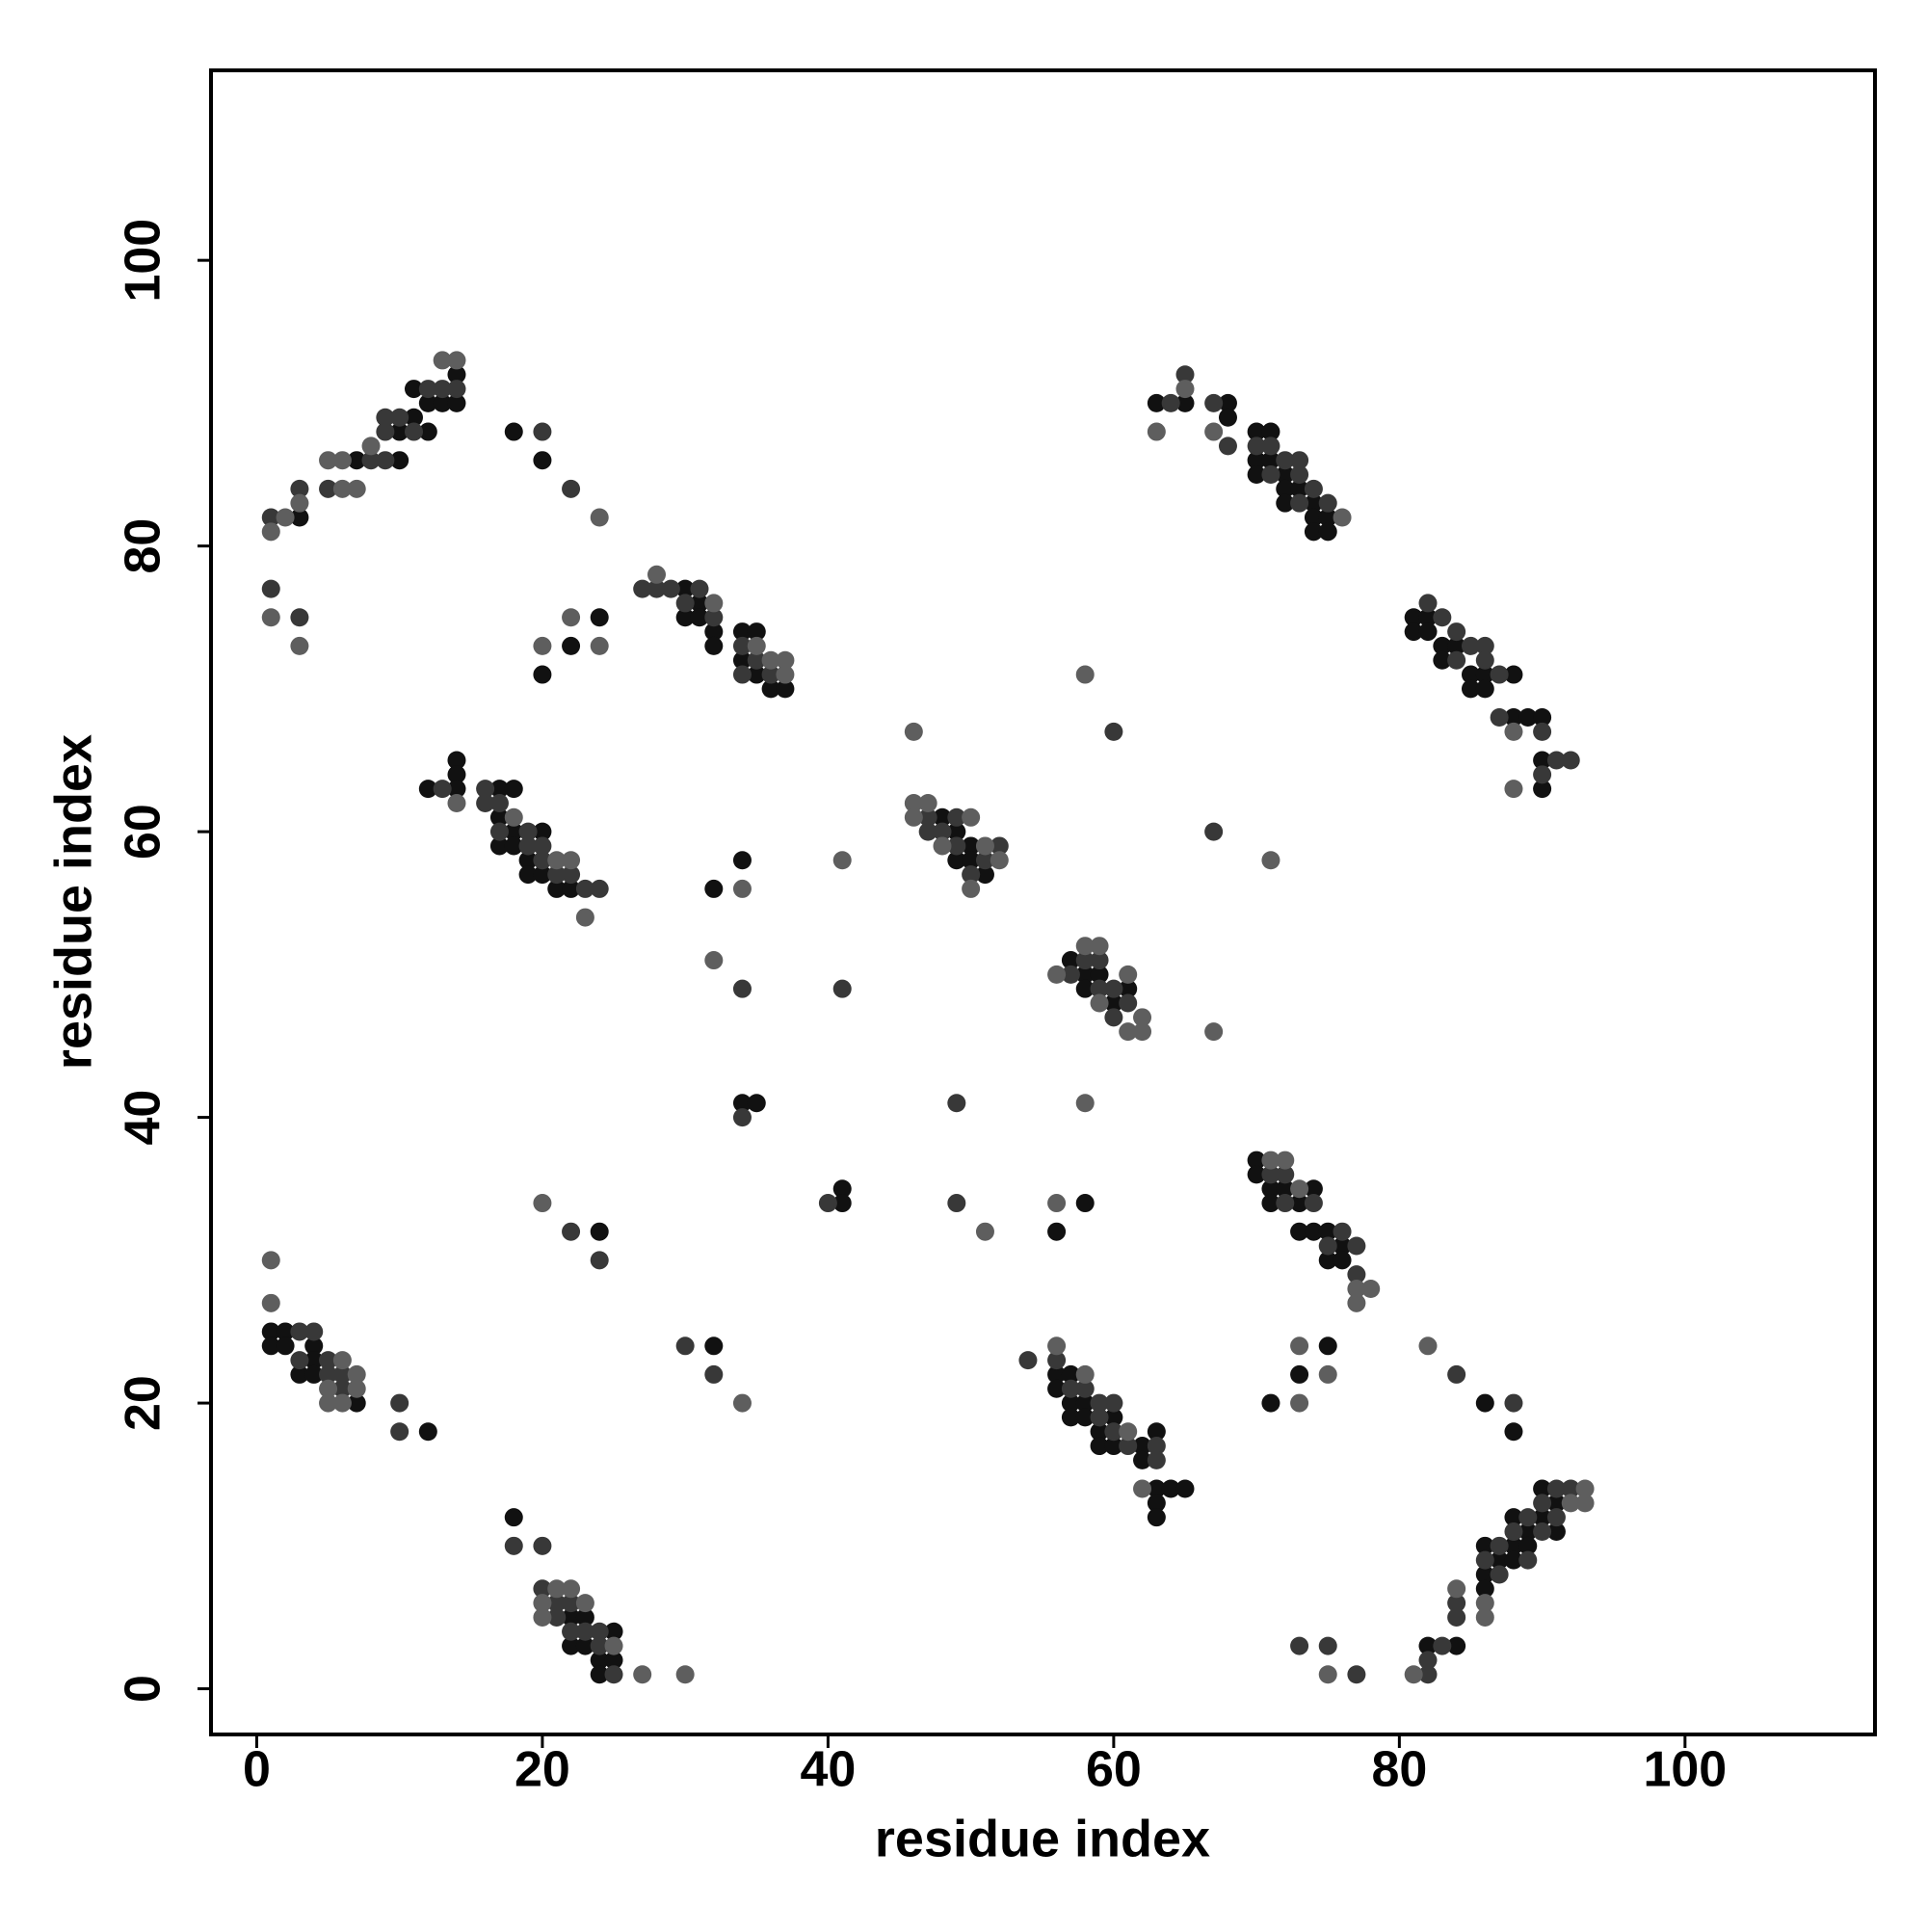  What do you see at coordinates (257, 1770) in the screenshot?
I see `x-tick-label: 0` at bounding box center [257, 1770].